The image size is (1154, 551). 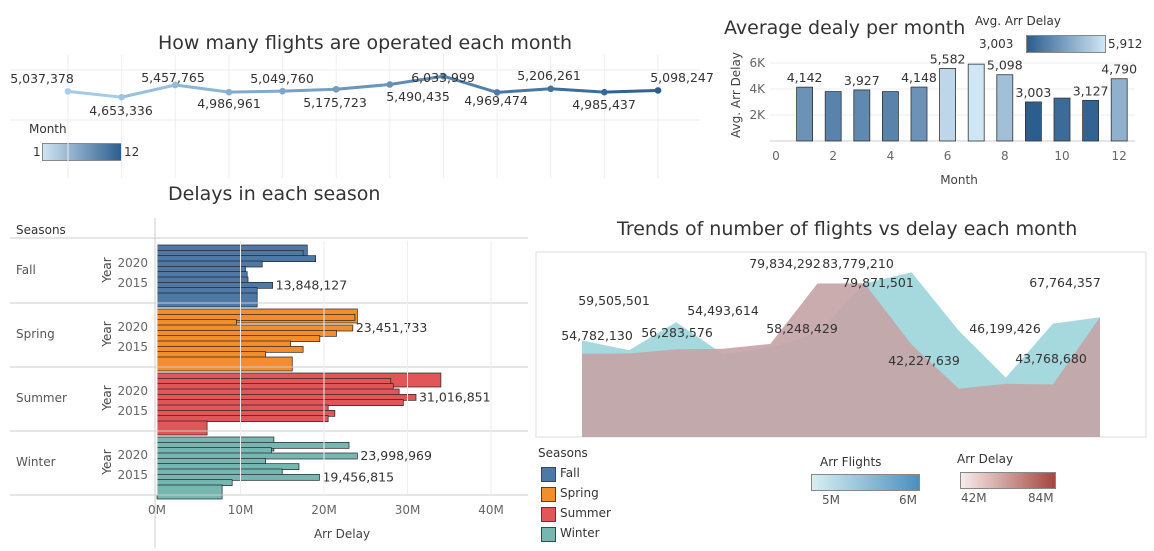 What do you see at coordinates (1034, 92) in the screenshot?
I see `bar-data-label: 3,003` at bounding box center [1034, 92].